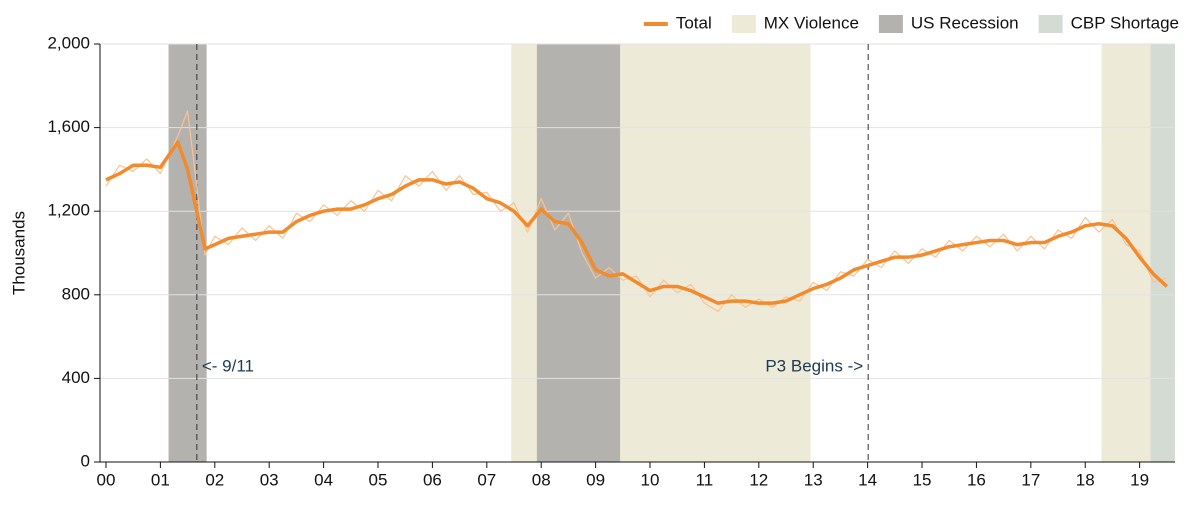 The height and width of the screenshot is (505, 1200). I want to click on x-tick-label: 05, so click(378, 479).